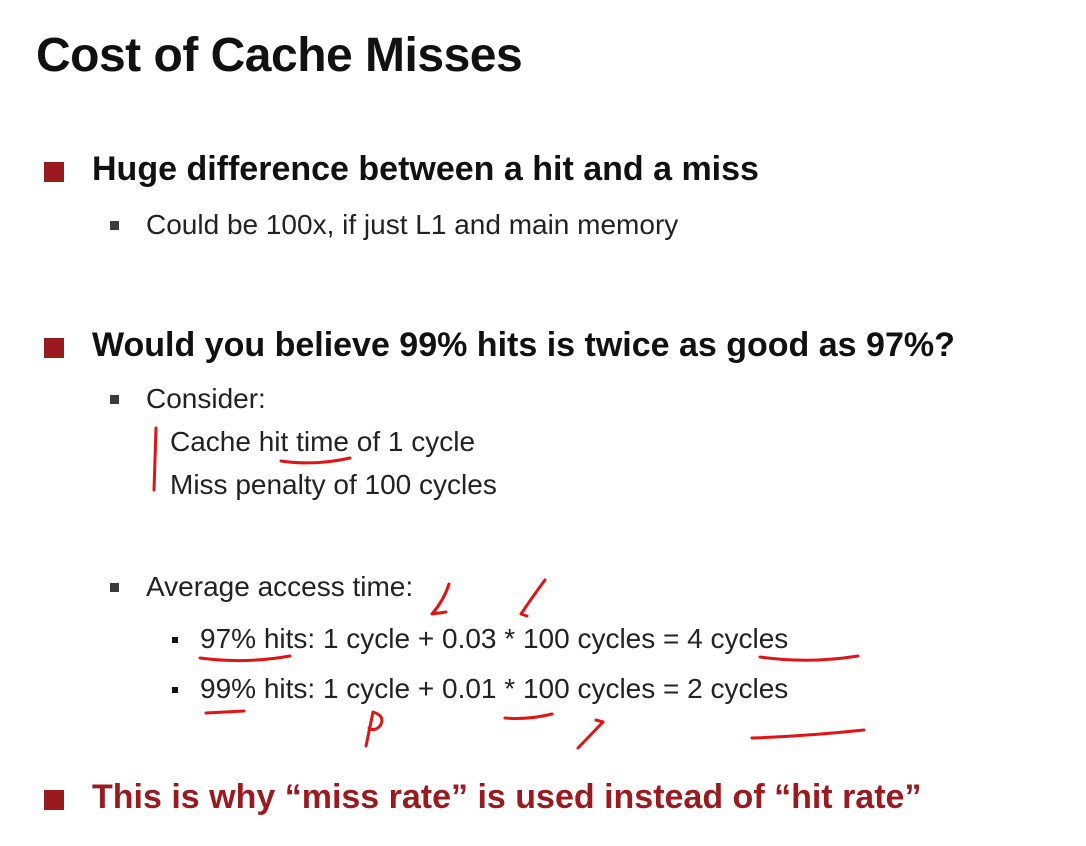 The height and width of the screenshot is (846, 1086). I want to click on consider-miss-penalty: Miss penalty of 100 cycles, so click(333, 484).